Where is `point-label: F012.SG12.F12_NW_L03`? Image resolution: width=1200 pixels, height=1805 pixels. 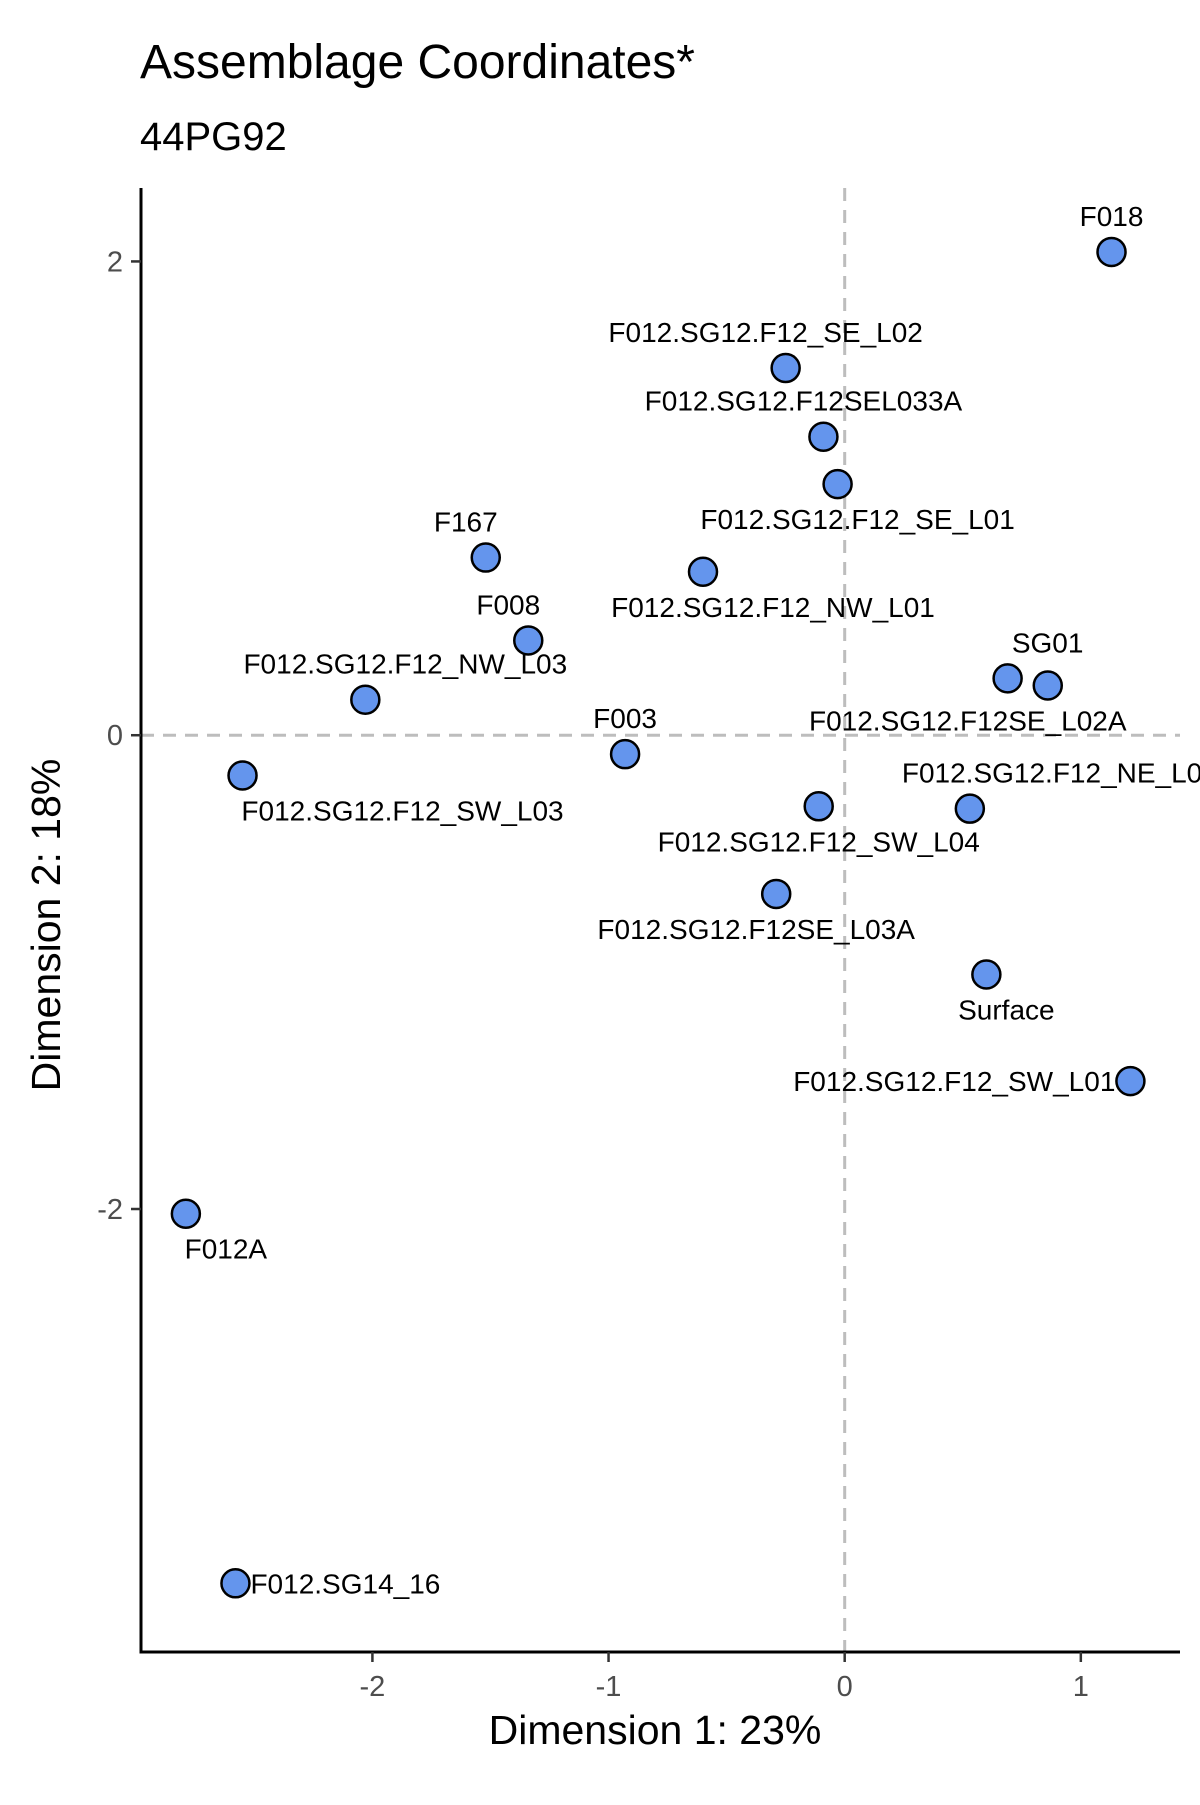 point-label: F012.SG12.F12_NW_L03 is located at coordinates (405, 664).